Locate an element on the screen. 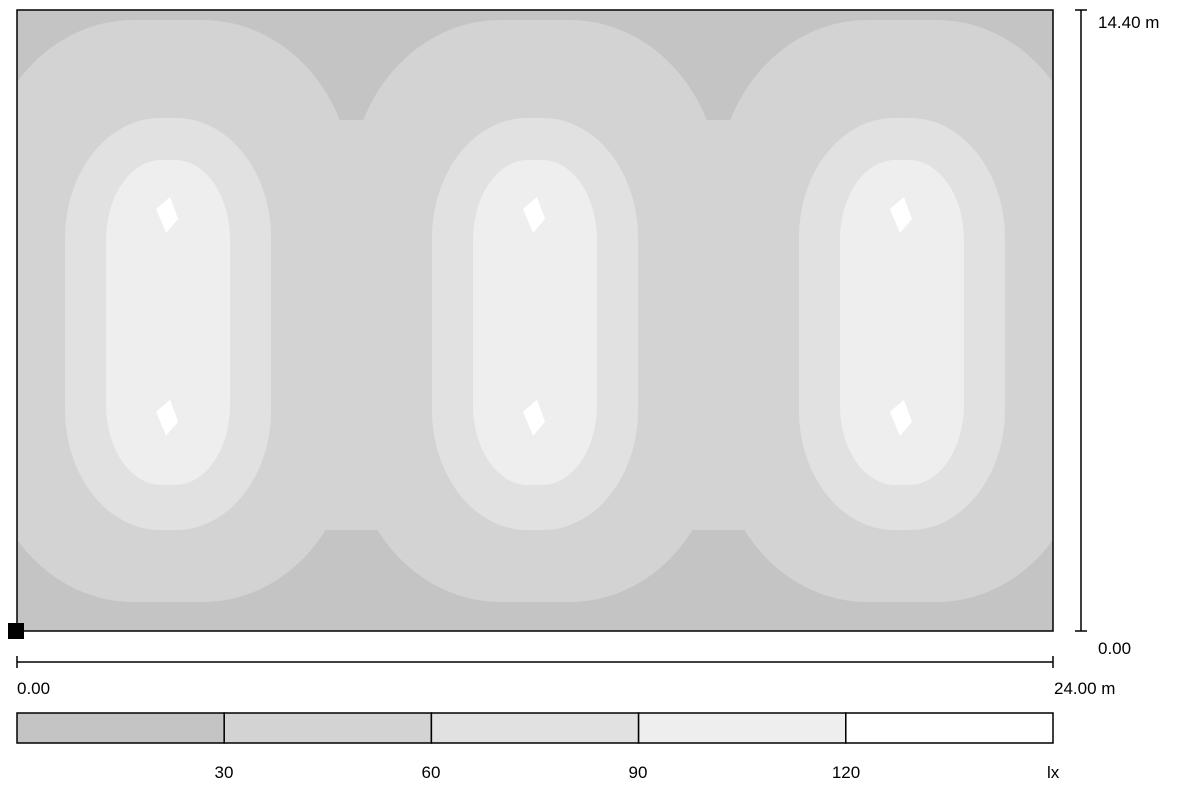 The height and width of the screenshot is (785, 1186). x-axis-max-label: 24.00 m is located at coordinates (1085, 688).